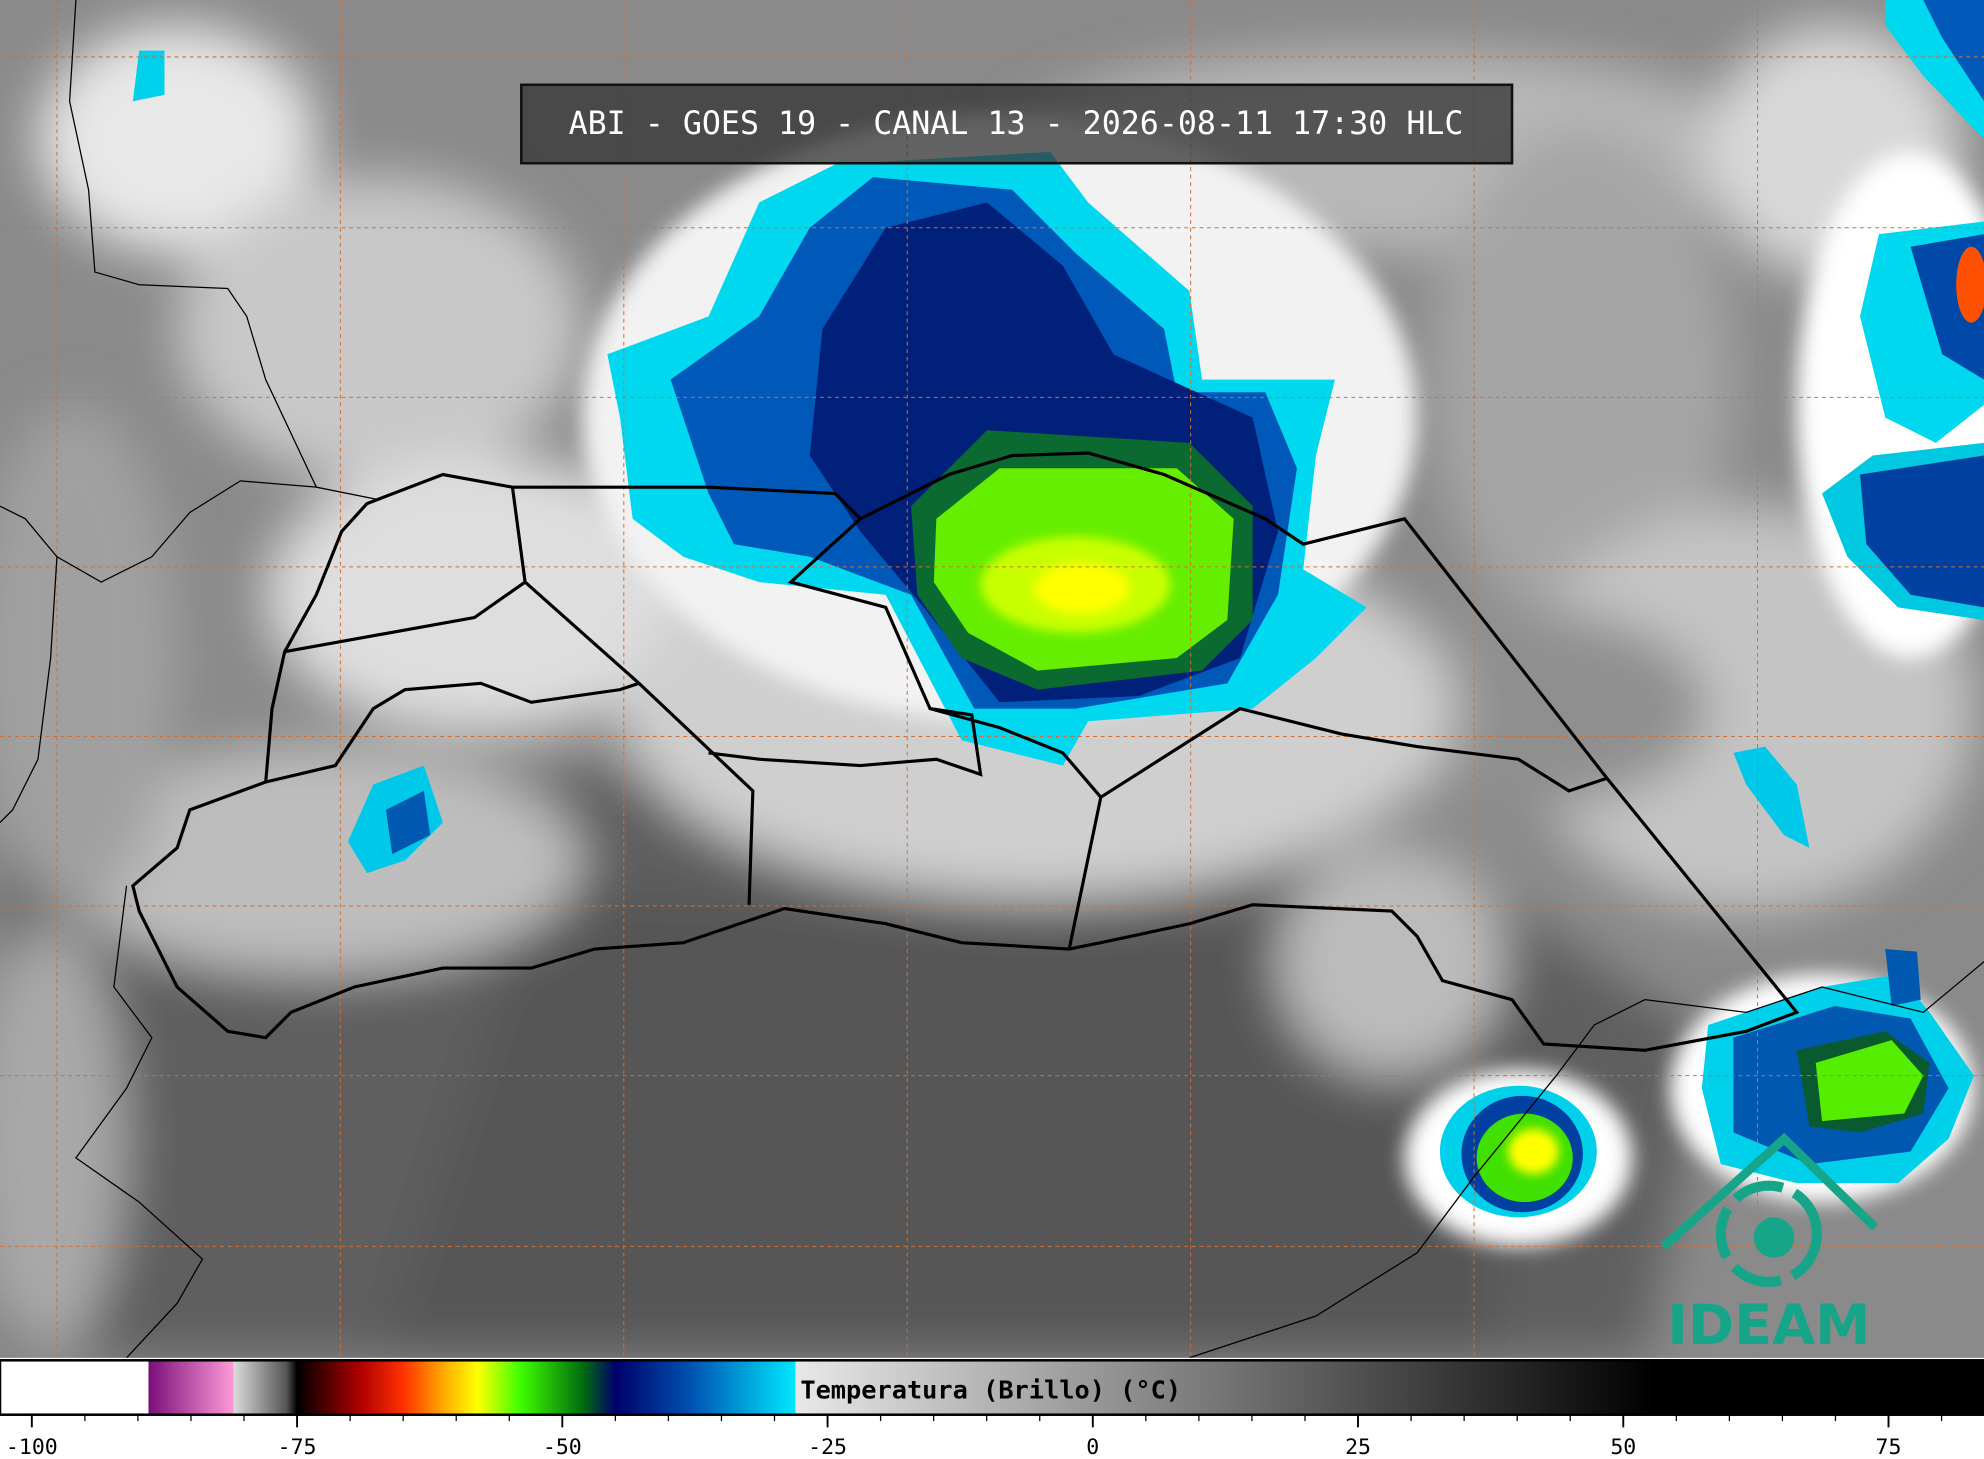  What do you see at coordinates (1358, 1447) in the screenshot?
I see `tick-label: 25` at bounding box center [1358, 1447].